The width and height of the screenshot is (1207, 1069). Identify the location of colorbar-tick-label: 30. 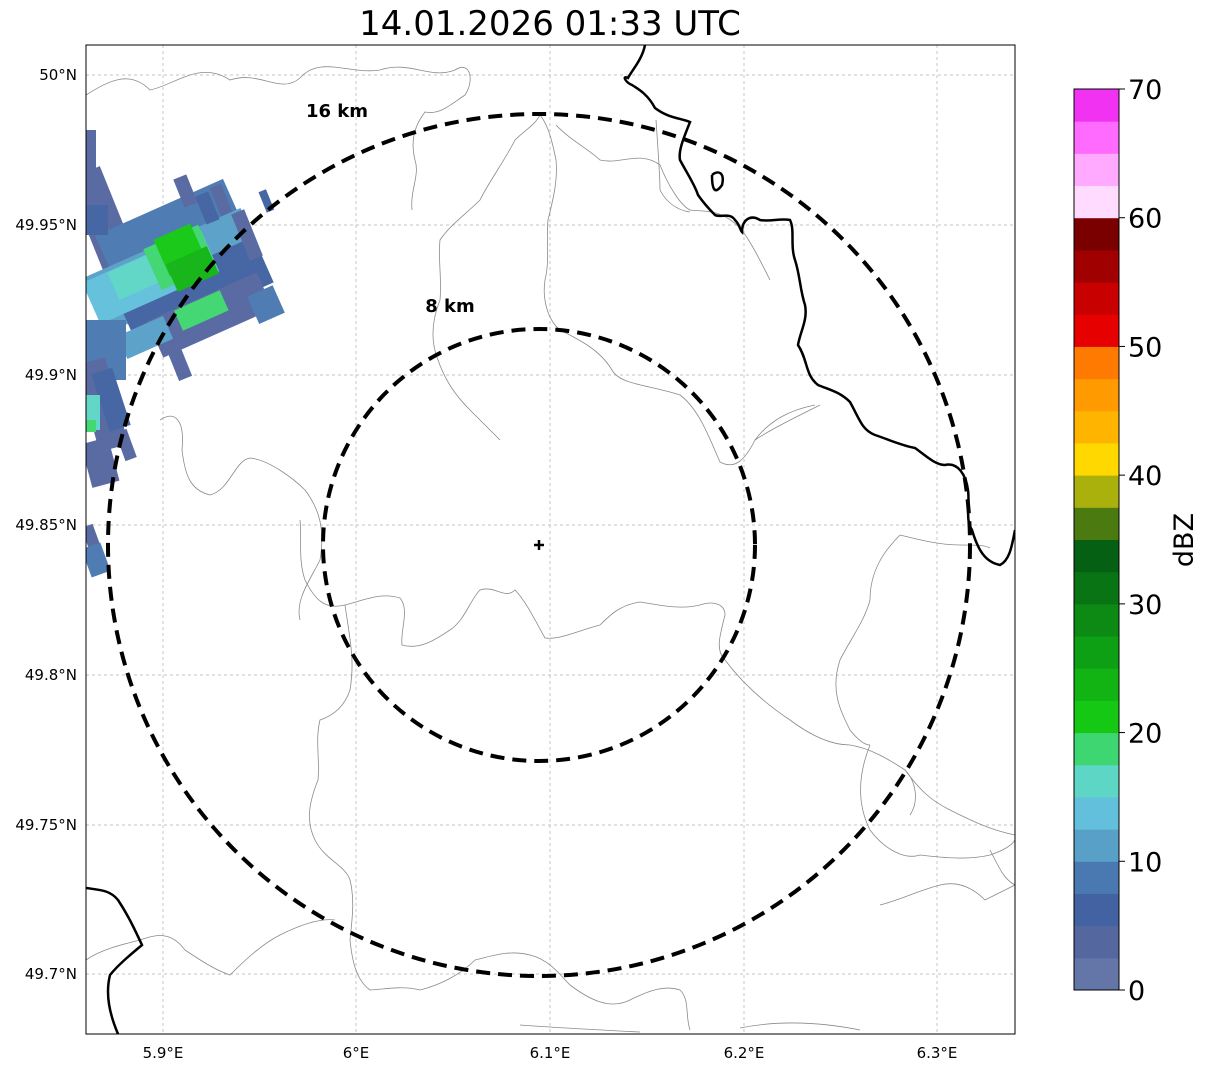
(1145, 605).